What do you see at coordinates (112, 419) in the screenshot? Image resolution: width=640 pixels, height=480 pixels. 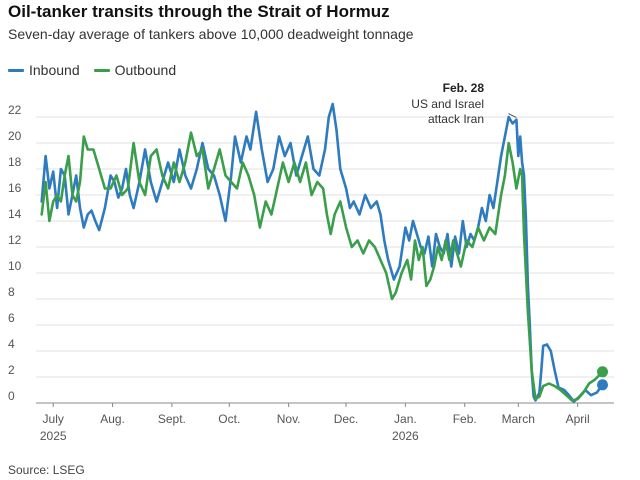 I see `x-tick-label: Aug.` at bounding box center [112, 419].